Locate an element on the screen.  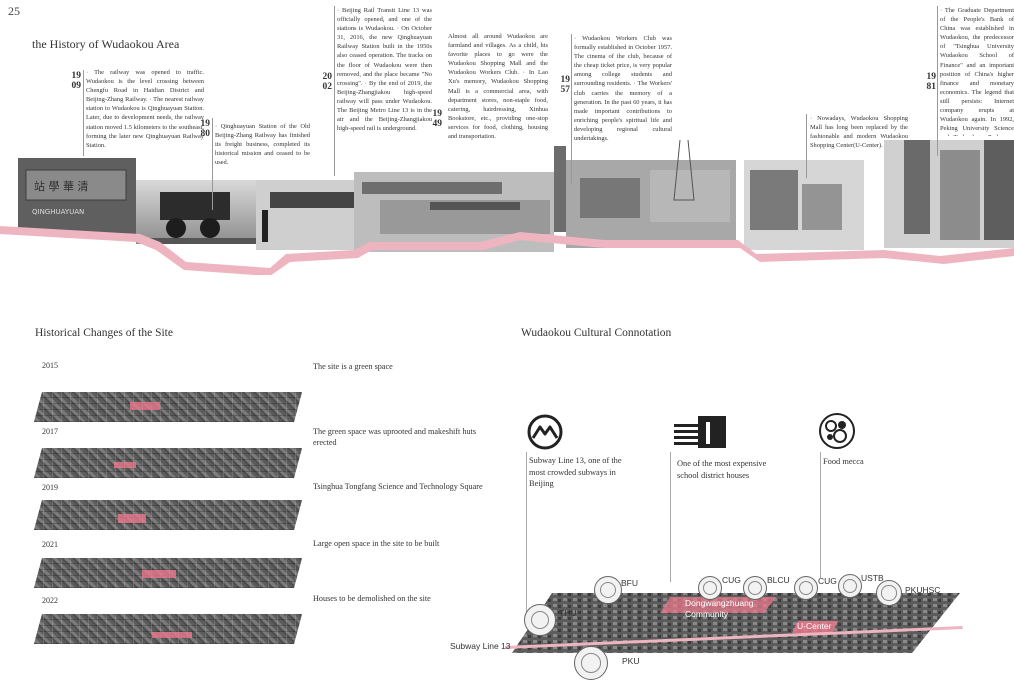
pku-logo-icon is located at coordinates (591, 663).